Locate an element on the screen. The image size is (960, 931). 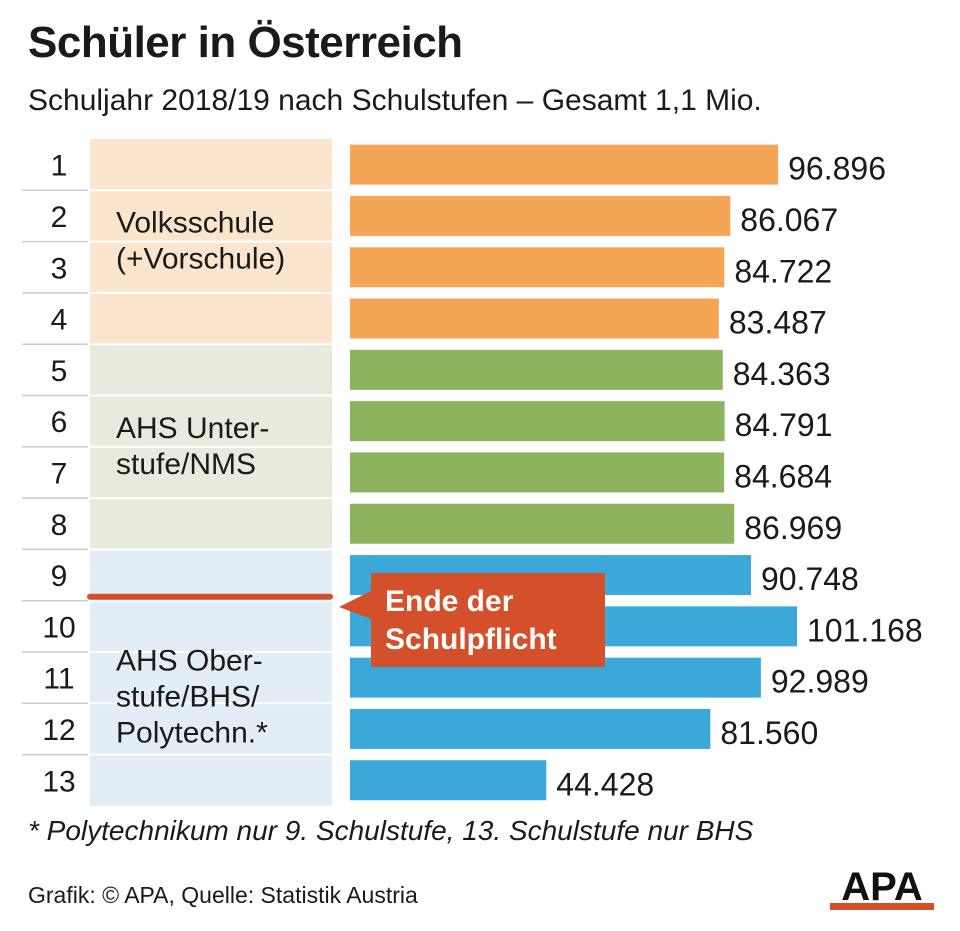
chart-title: Schüler in Österreich is located at coordinates (245, 42).